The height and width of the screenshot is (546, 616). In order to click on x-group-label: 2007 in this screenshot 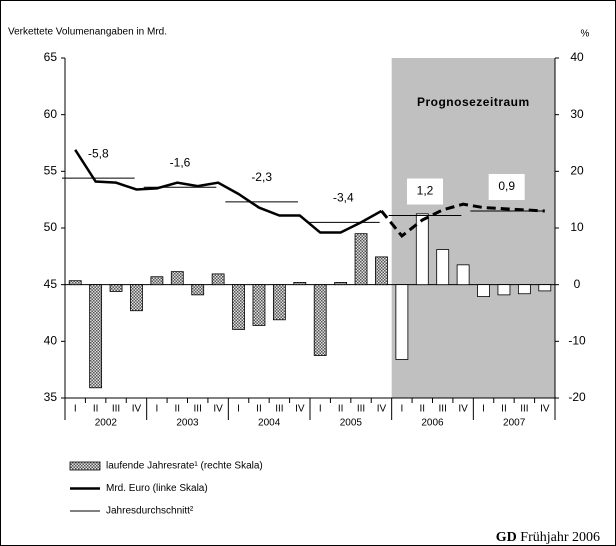, I will do `click(514, 423)`.